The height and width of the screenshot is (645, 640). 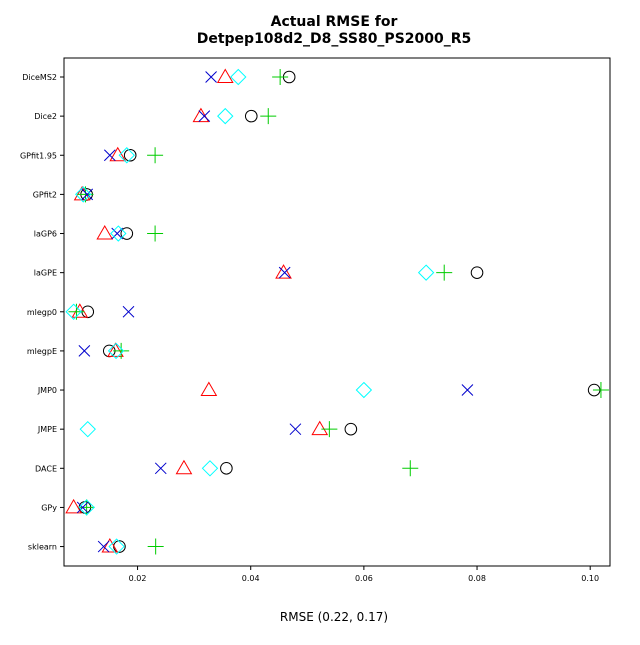 What do you see at coordinates (49, 507) in the screenshot?
I see `y-tick-label: GPy` at bounding box center [49, 507].